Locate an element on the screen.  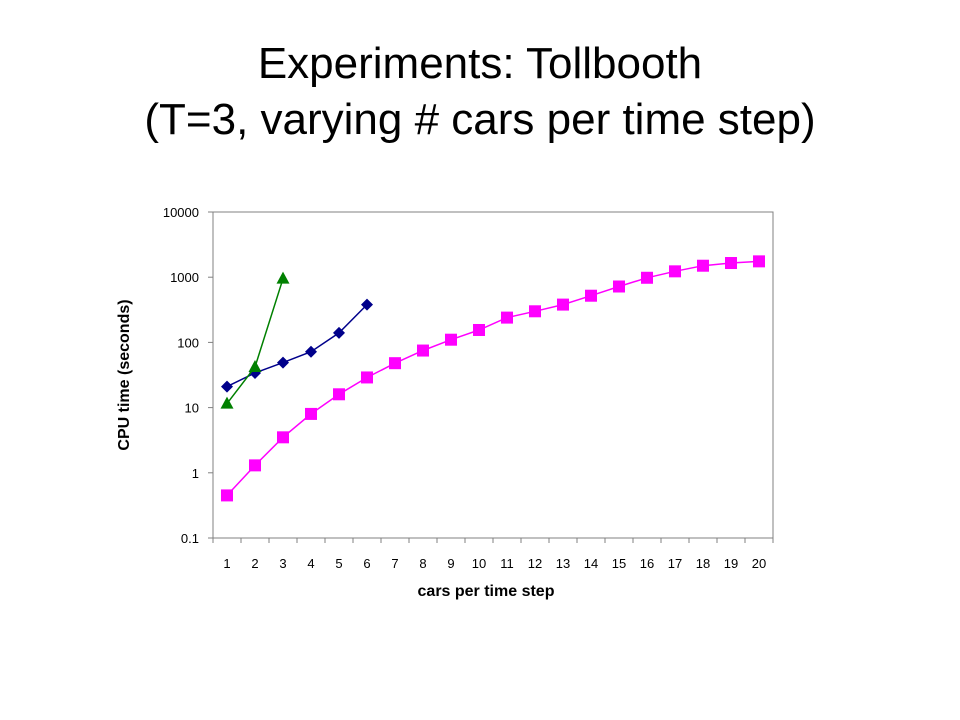
series-line is located at coordinates (297, 346).